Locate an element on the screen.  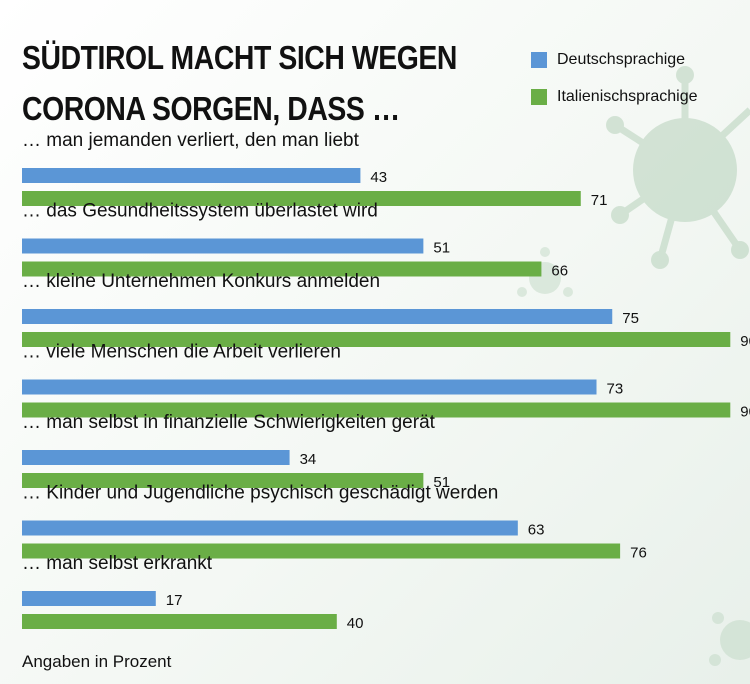
bar-value-label: 71 is located at coordinates (599, 200).